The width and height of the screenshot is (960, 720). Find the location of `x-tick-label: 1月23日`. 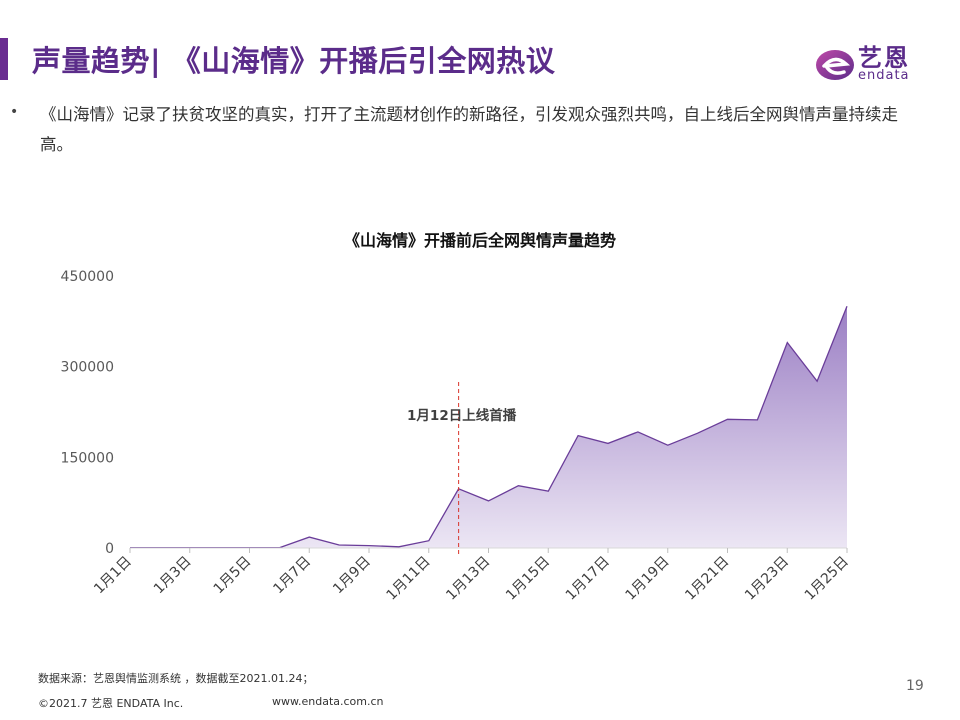

x-tick-label: 1月23日 is located at coordinates (767, 579).